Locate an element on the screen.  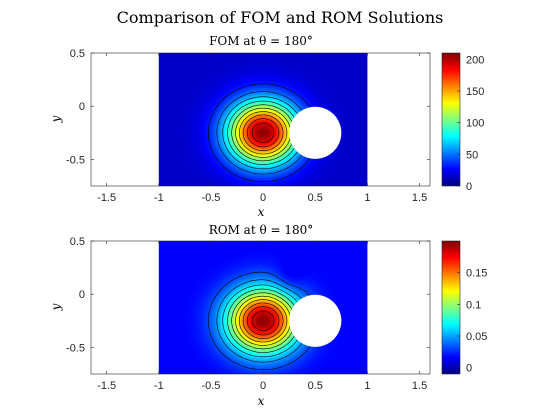
colorbar-tick-label: 200 is located at coordinates (475, 60).